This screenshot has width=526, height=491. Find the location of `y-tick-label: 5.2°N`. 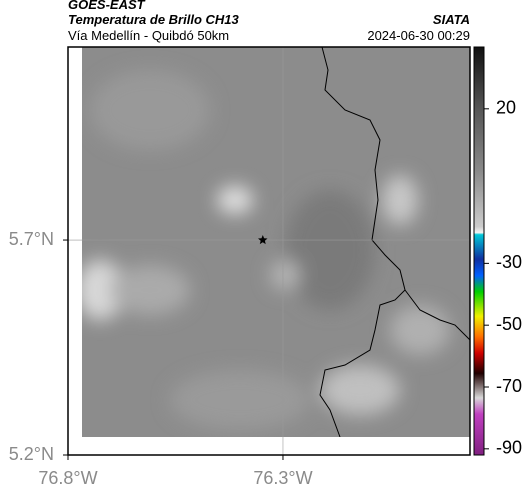

y-tick-label: 5.2°N is located at coordinates (31, 454).